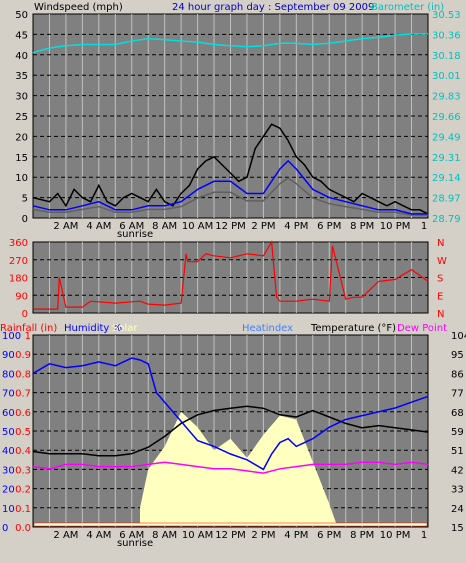 The width and height of the screenshot is (466, 563). What do you see at coordinates (23, 528) in the screenshot?
I see `rain-y-tick: 0.0` at bounding box center [23, 528].